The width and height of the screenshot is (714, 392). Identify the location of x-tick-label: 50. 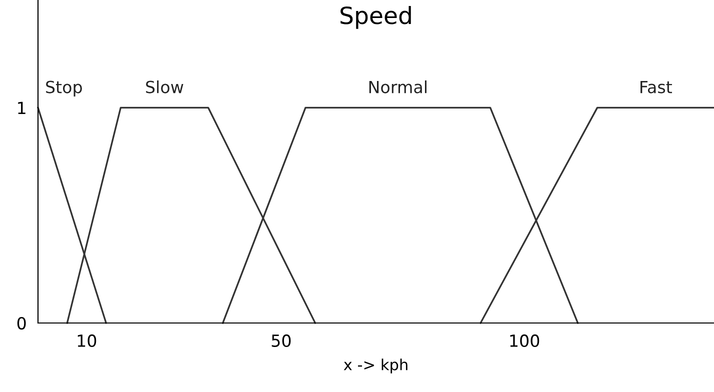
(281, 341).